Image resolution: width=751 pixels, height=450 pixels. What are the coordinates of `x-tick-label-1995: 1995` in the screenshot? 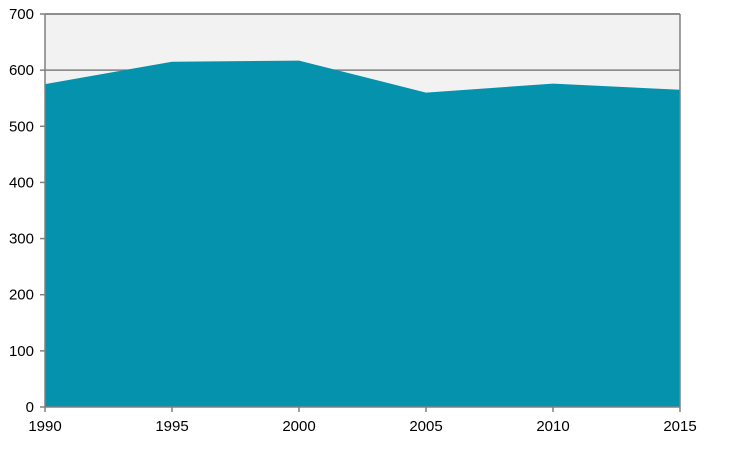 It's located at (171, 426).